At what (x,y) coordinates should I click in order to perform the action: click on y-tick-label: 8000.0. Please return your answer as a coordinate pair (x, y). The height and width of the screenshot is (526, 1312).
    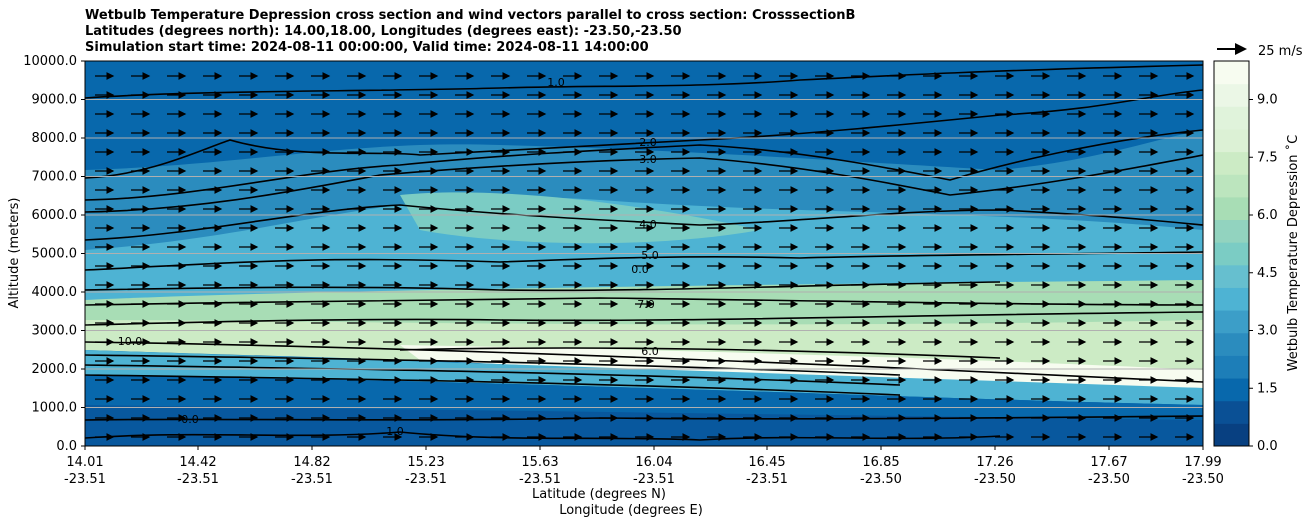
    Looking at the image, I should click on (55, 138).